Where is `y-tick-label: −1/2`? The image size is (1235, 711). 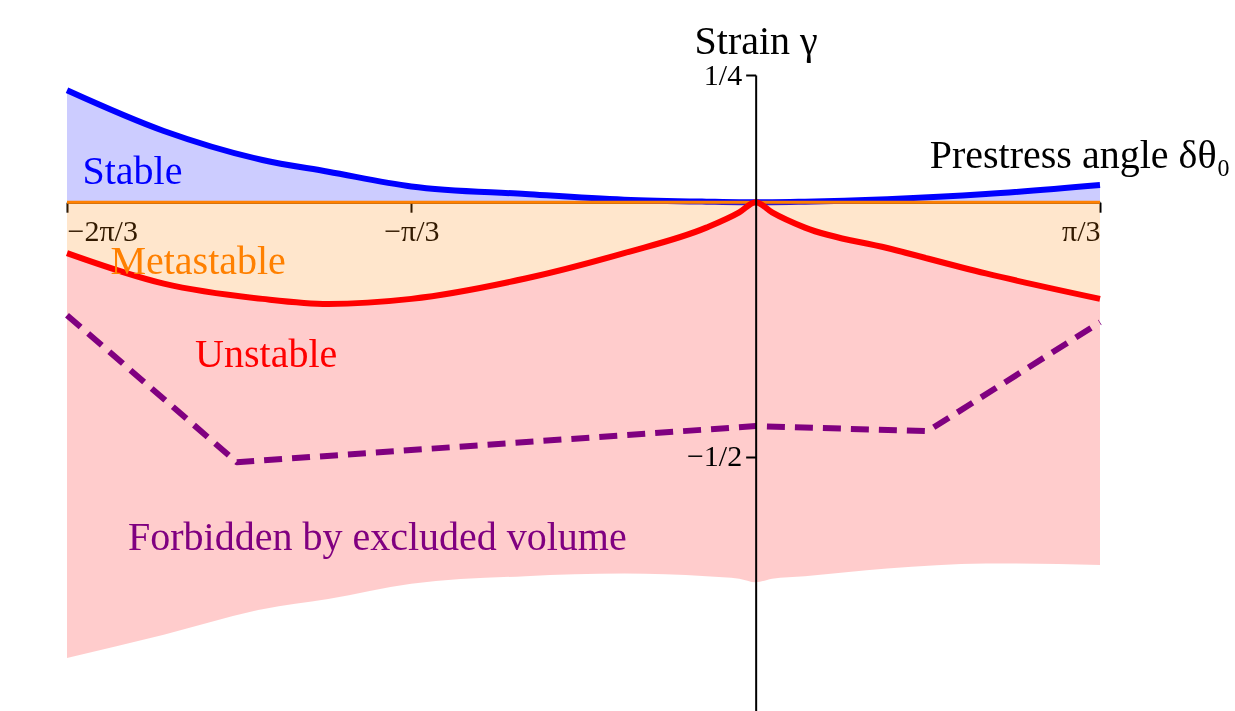 y-tick-label: −1/2 is located at coordinates (714, 456).